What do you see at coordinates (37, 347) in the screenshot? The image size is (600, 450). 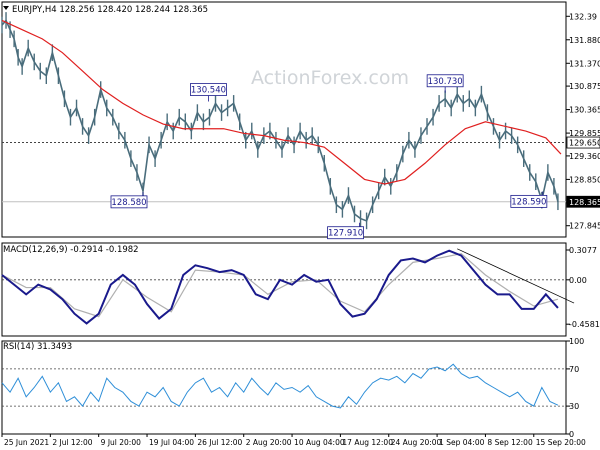 I see `rsi-title: RSI(14) 31.3493` at bounding box center [37, 347].